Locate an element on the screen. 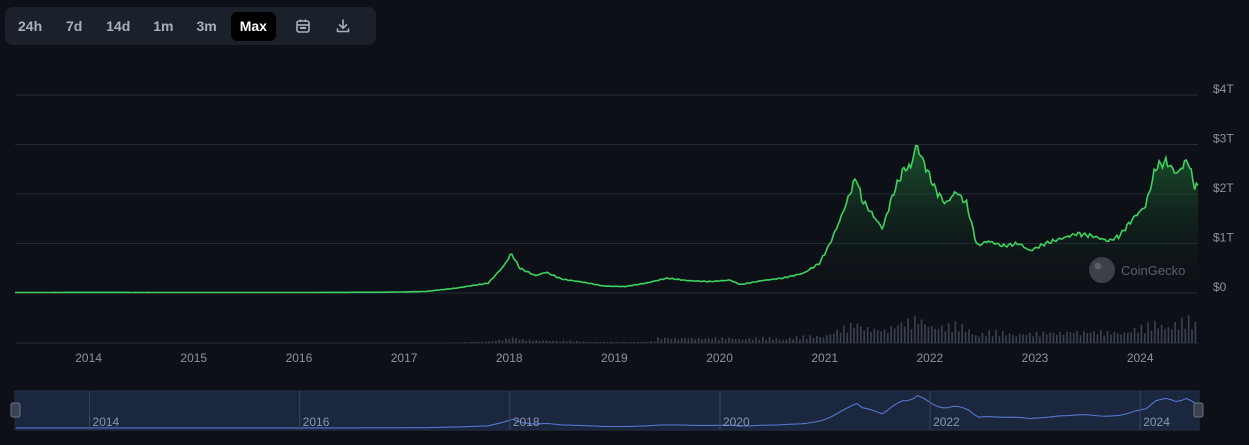  x-tick-label: 2014 is located at coordinates (88, 358).